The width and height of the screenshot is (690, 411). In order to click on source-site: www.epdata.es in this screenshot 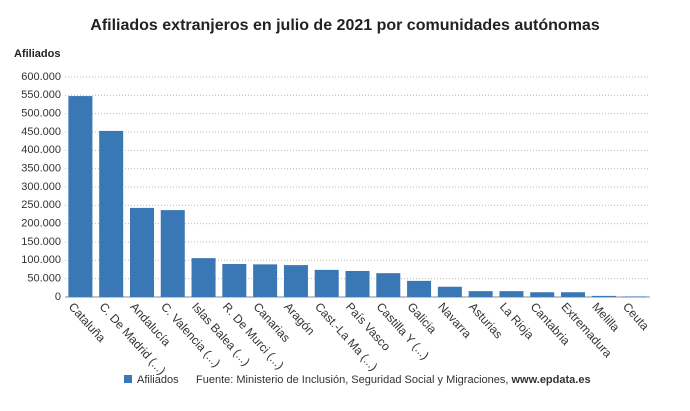, I will do `click(551, 380)`.